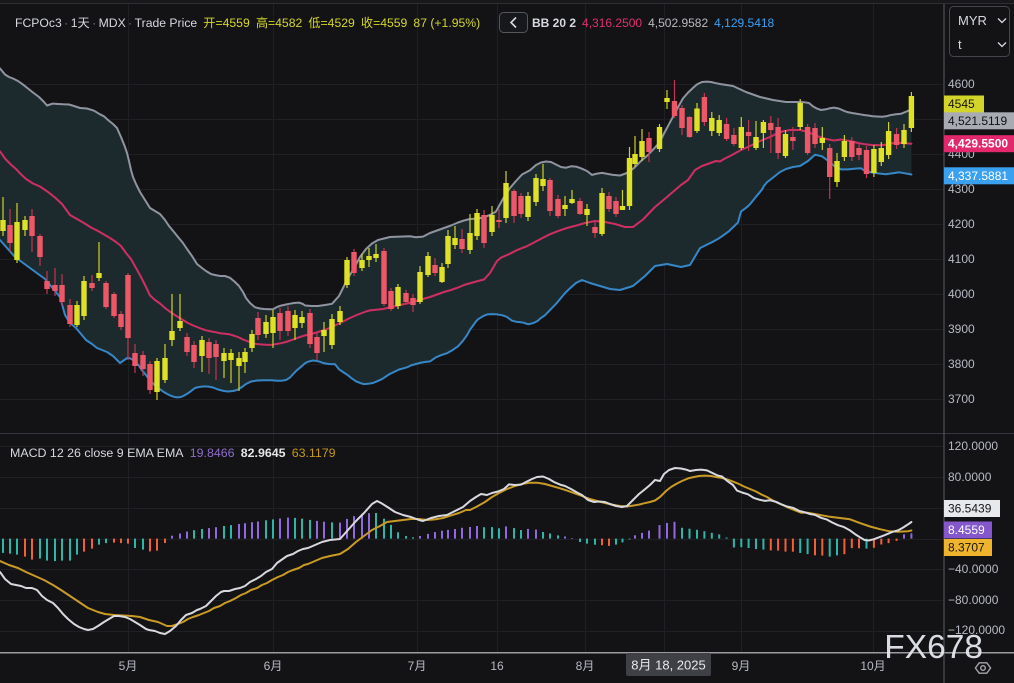  What do you see at coordinates (273, 666) in the screenshot?
I see `svg-text: 6月` at bounding box center [273, 666].